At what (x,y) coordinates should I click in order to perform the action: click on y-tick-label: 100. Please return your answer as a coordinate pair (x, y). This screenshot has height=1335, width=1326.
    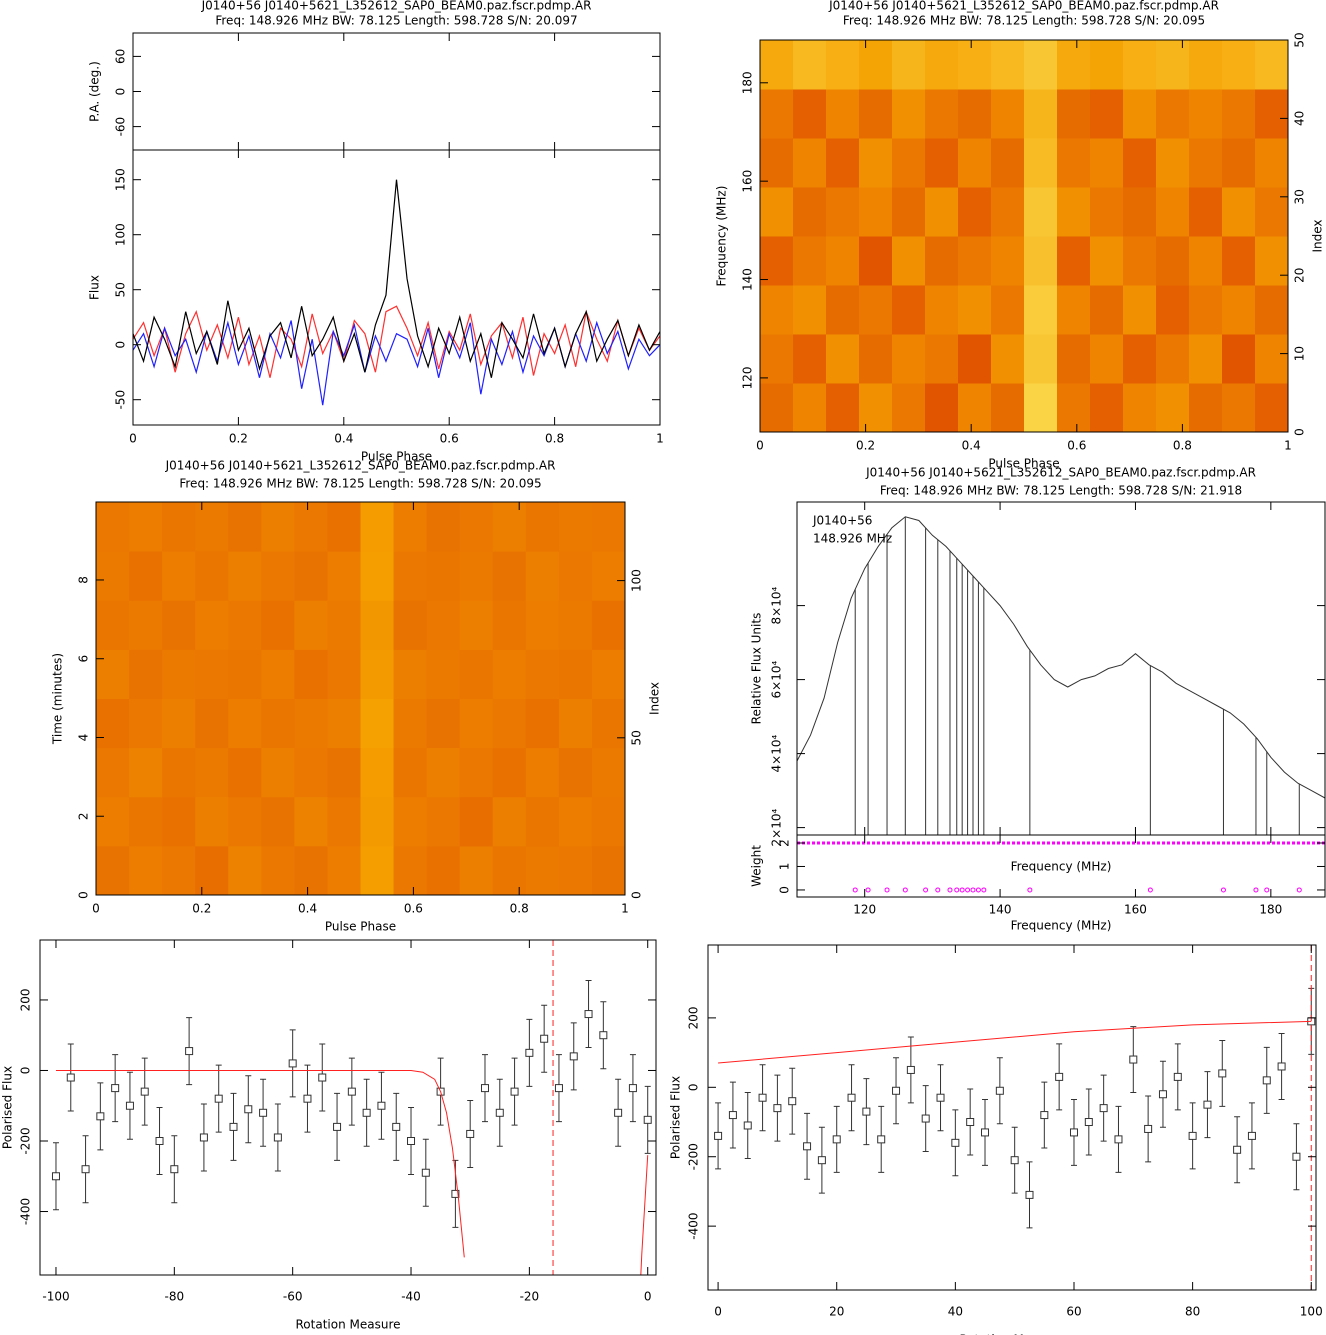
    Looking at the image, I should click on (637, 580).